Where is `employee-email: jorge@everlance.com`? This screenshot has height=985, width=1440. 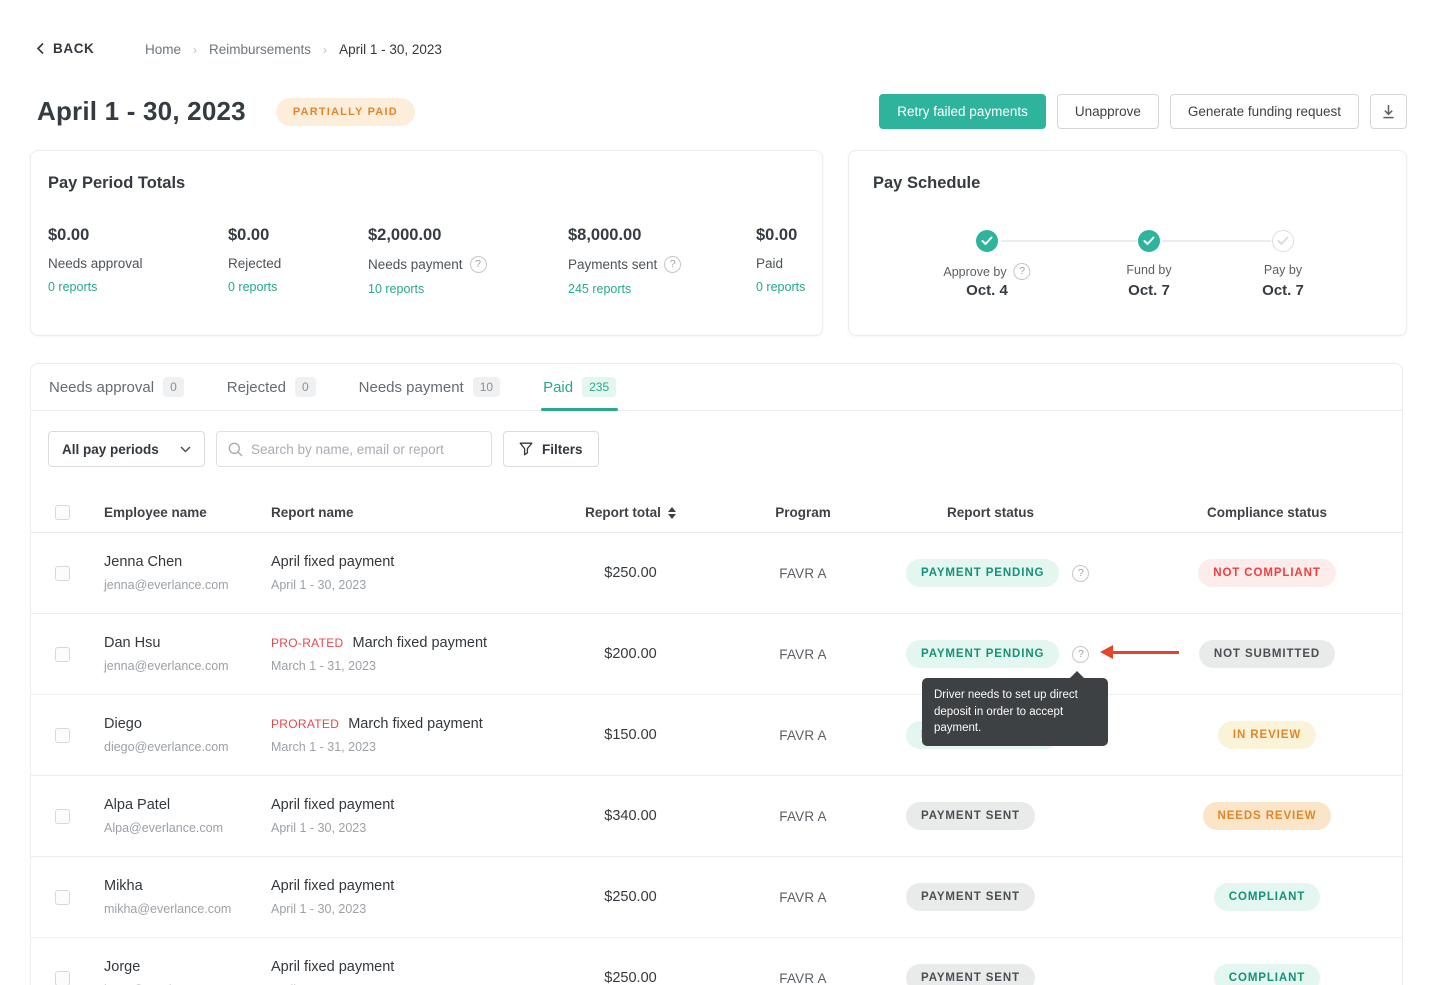
employee-email: jorge@everlance.com is located at coordinates (186, 984).